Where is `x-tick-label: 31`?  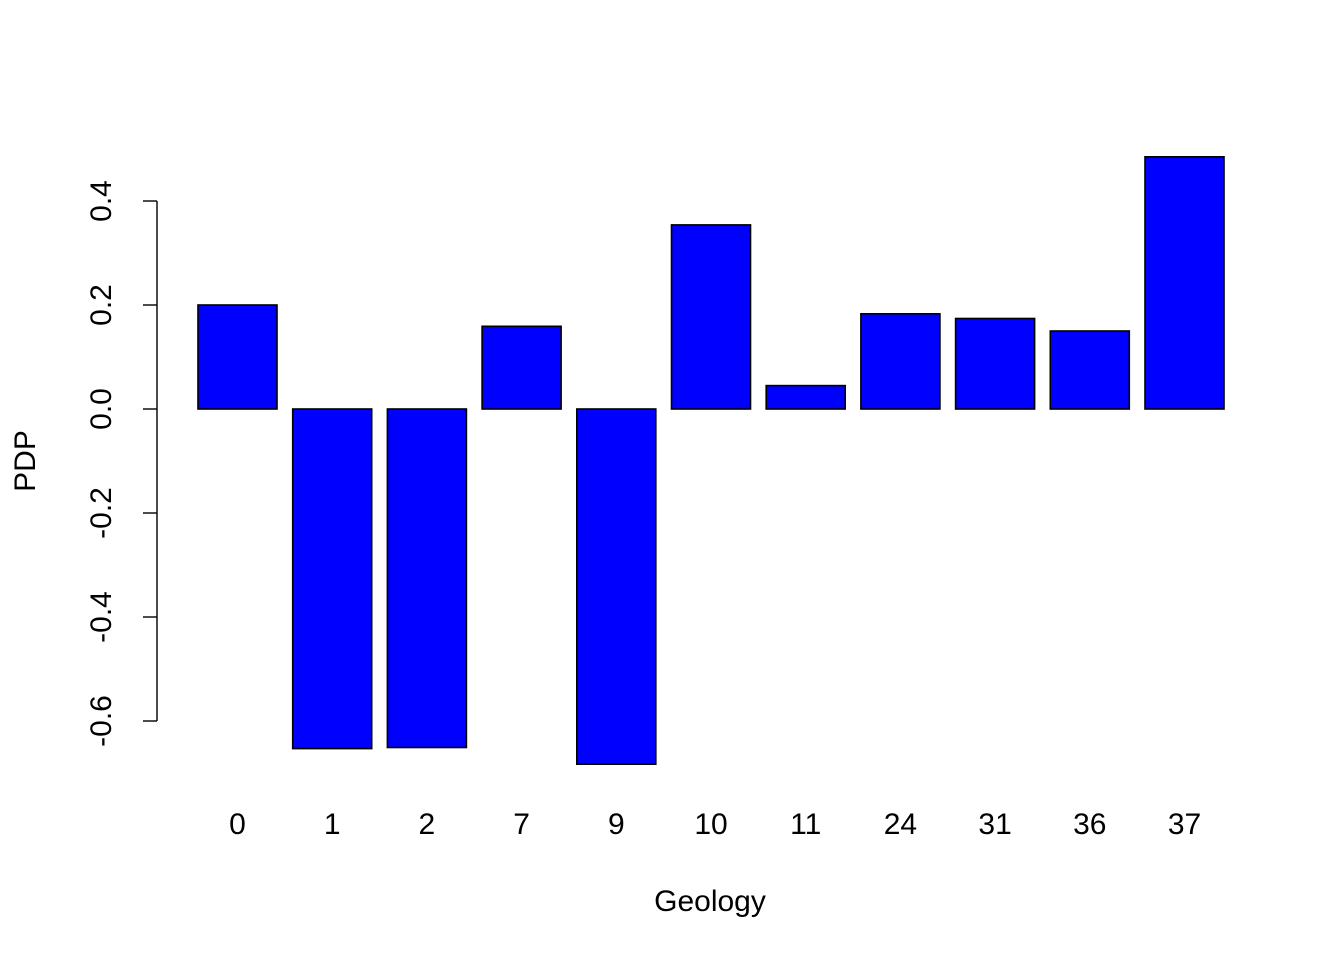
x-tick-label: 31 is located at coordinates (994, 824).